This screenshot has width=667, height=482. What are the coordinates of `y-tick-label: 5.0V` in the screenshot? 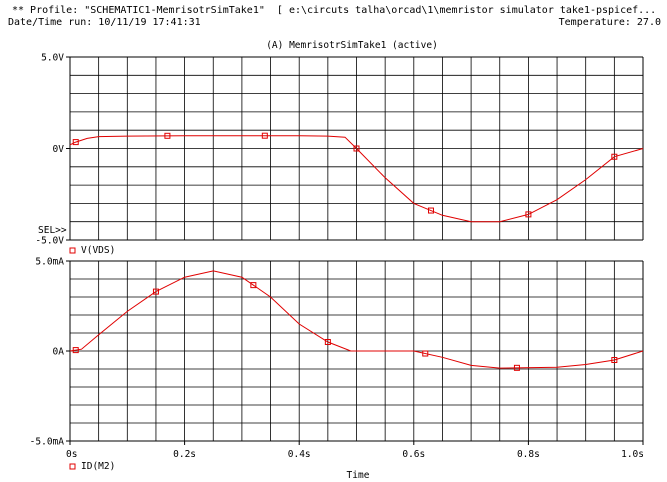 It's located at (52, 58).